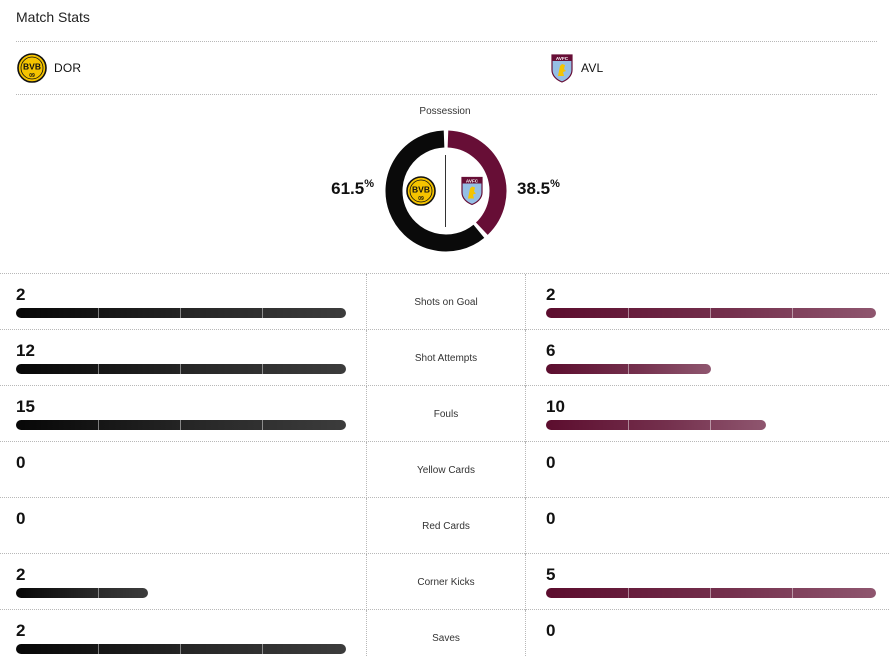  I want to click on team-home-abbr: DOR, so click(68, 68).